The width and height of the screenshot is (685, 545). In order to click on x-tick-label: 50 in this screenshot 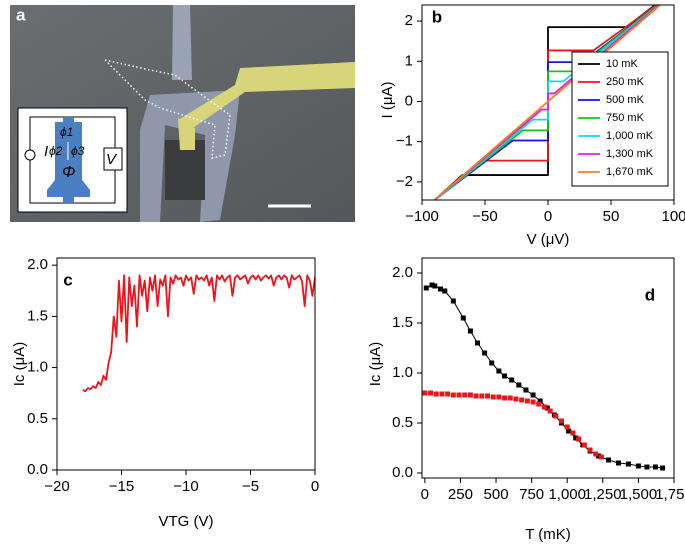, I will do `click(611, 216)`.